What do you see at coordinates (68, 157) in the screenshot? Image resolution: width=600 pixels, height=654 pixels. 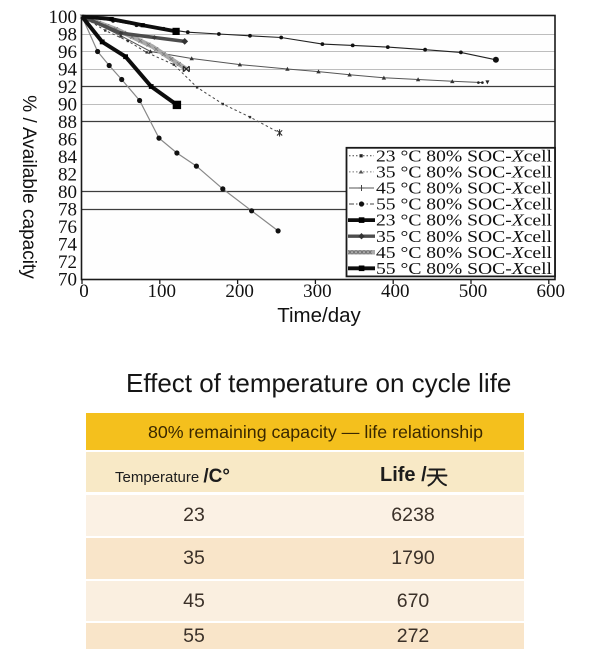 I see `svg-text: 84` at bounding box center [68, 157].